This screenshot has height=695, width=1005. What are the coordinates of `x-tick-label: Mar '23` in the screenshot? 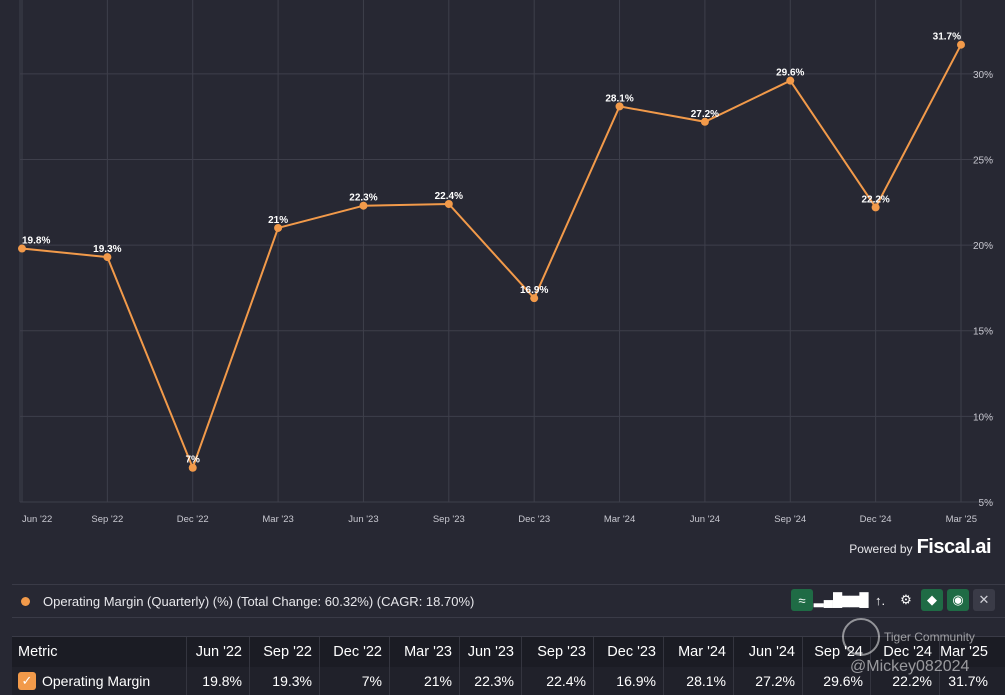 It's located at (277, 519).